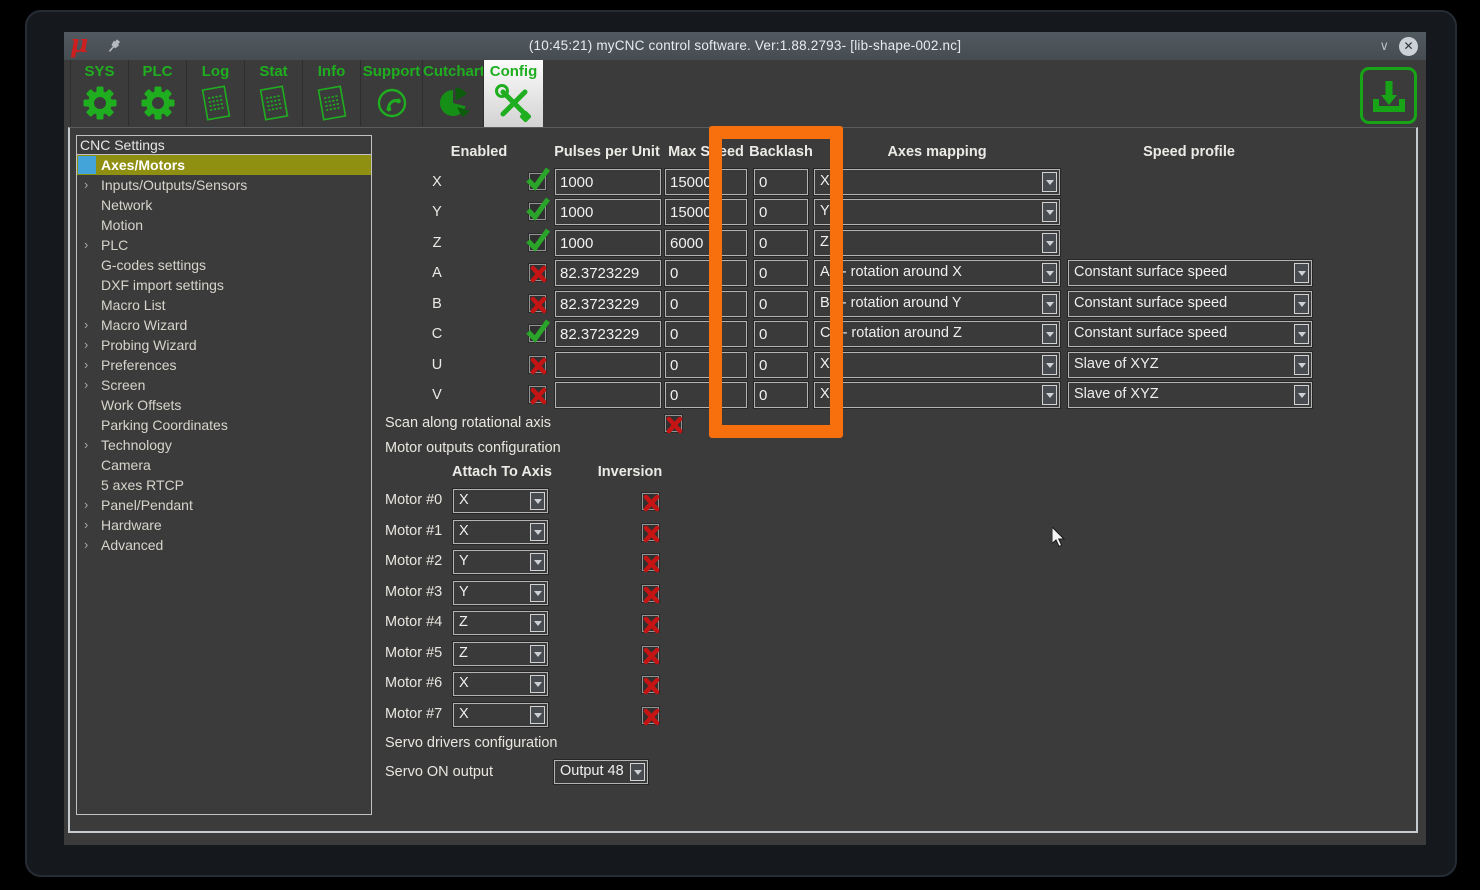 Image resolution: width=1480 pixels, height=890 pixels. I want to click on enabled-checkbox-c, so click(537, 333).